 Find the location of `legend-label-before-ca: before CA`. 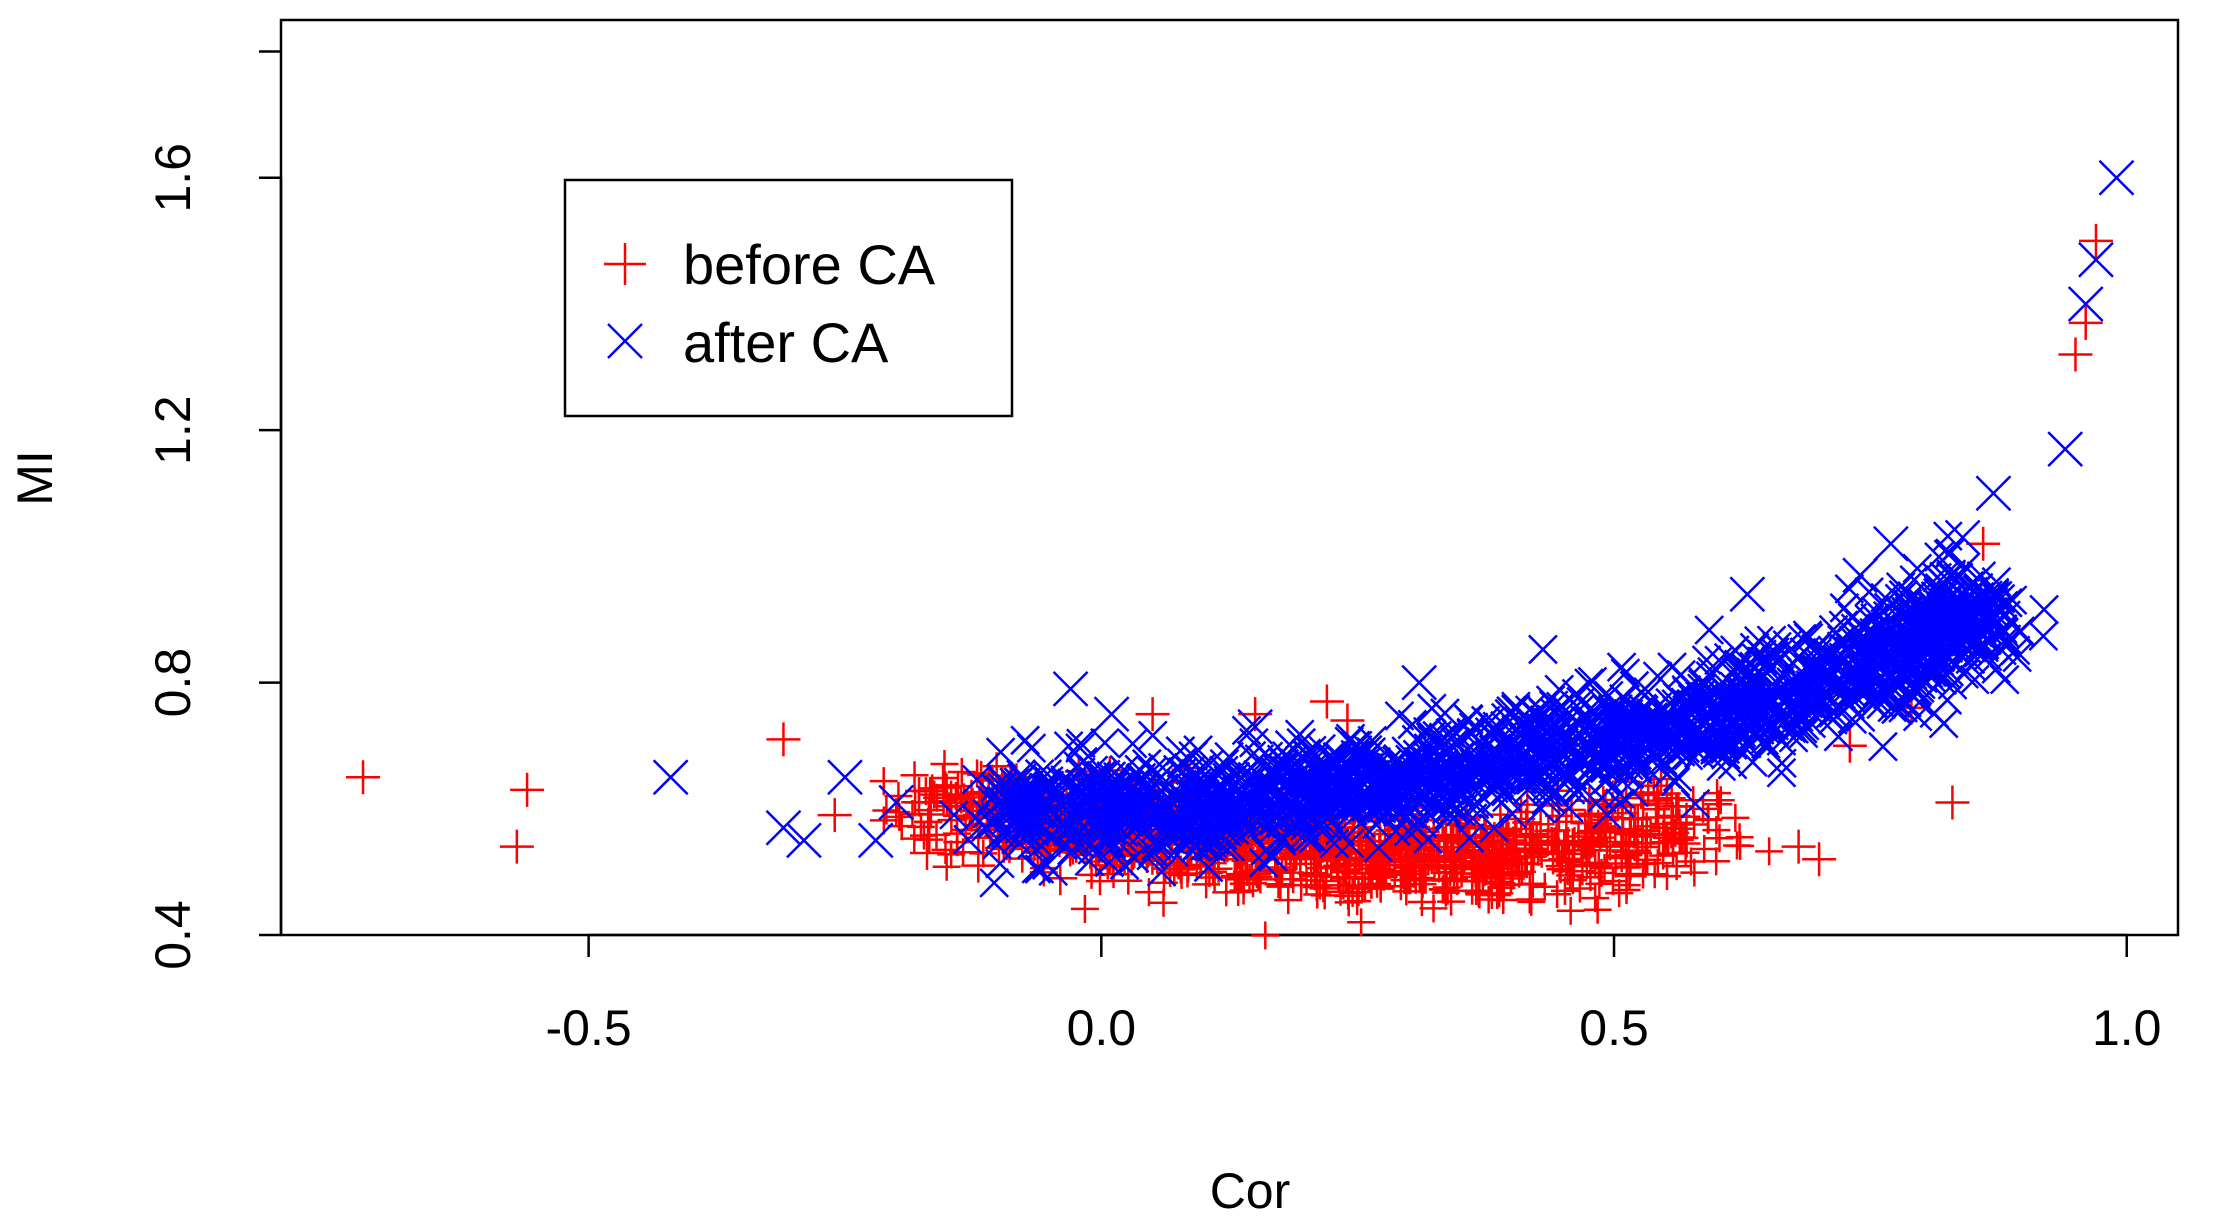

legend-label-before-ca: before CA is located at coordinates (809, 264).